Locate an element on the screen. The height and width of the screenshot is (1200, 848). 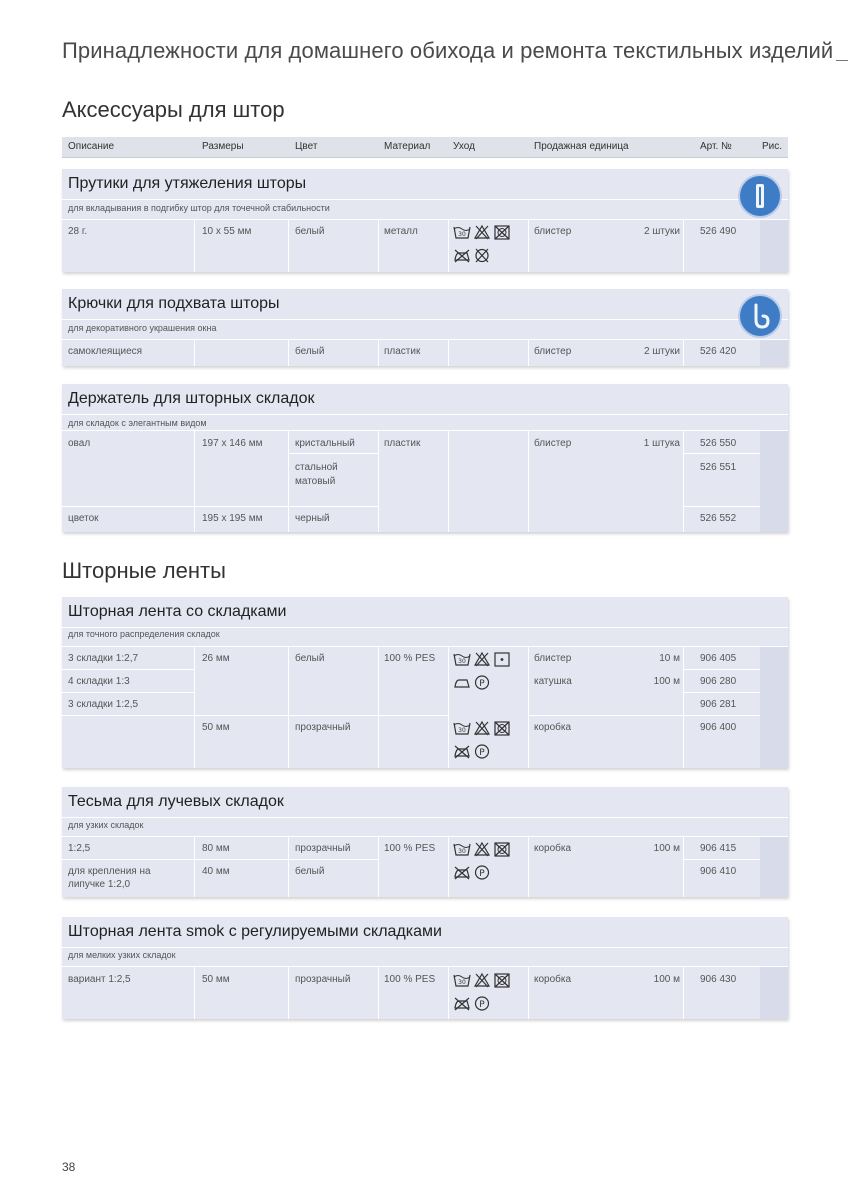
row-unit: катушка is located at coordinates (553, 681).